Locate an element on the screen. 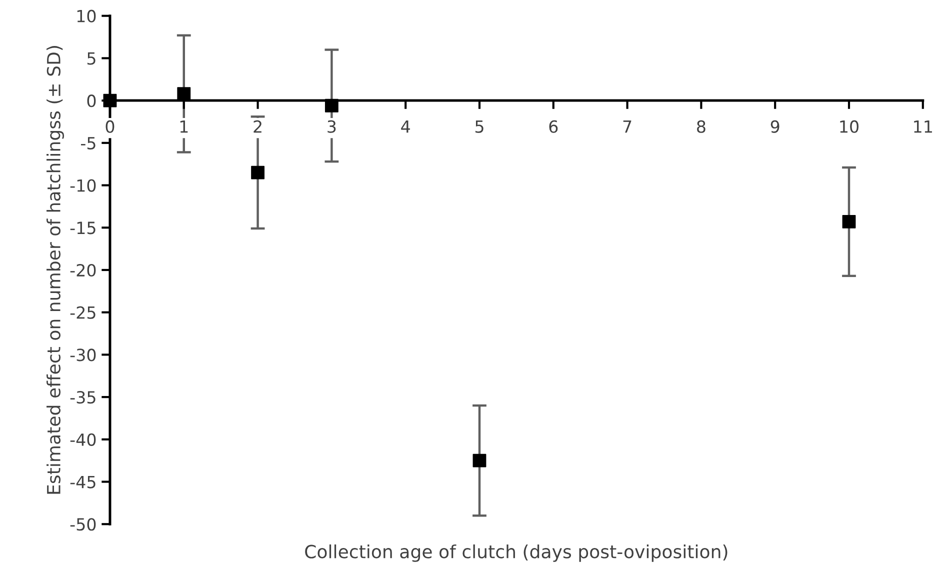  x-tick-label: 2 is located at coordinates (258, 126).